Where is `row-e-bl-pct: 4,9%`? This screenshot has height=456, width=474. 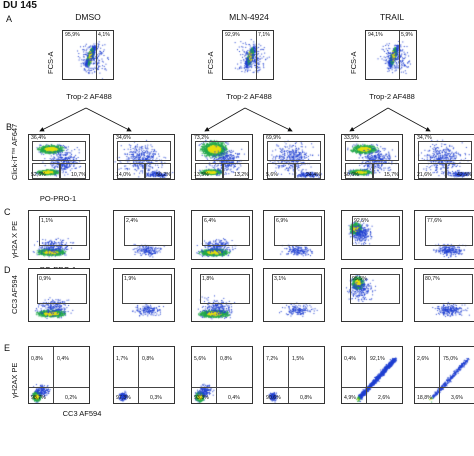
row-e-bl-pct: 4,9% is located at coordinates (350, 398).